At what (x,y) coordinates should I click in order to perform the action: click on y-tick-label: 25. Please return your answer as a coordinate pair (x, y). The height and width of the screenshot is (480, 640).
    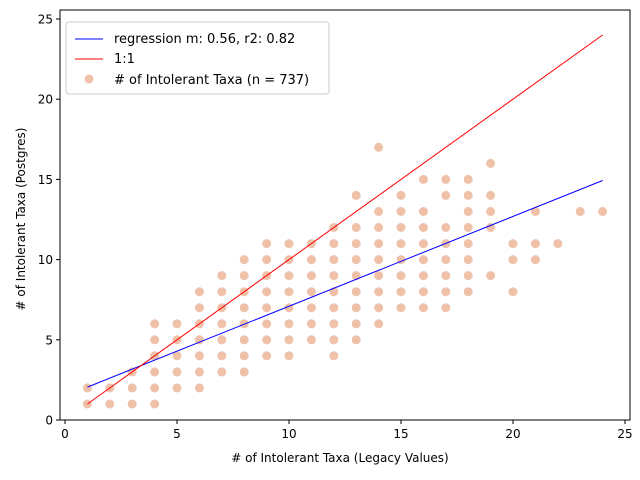
    Looking at the image, I should click on (45, 20).